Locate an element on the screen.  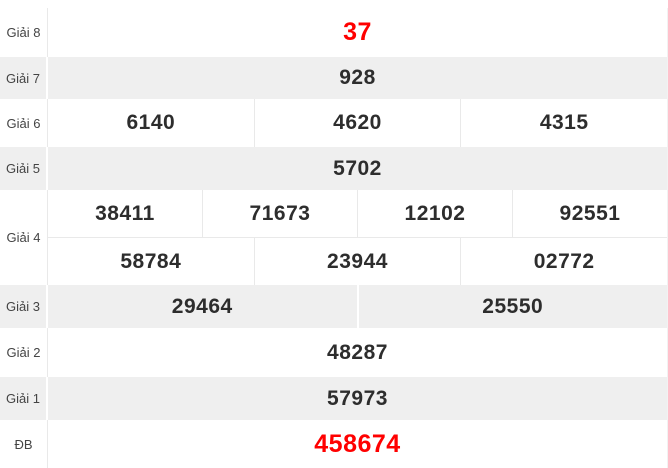
prize-number: 23944 is located at coordinates (357, 261).